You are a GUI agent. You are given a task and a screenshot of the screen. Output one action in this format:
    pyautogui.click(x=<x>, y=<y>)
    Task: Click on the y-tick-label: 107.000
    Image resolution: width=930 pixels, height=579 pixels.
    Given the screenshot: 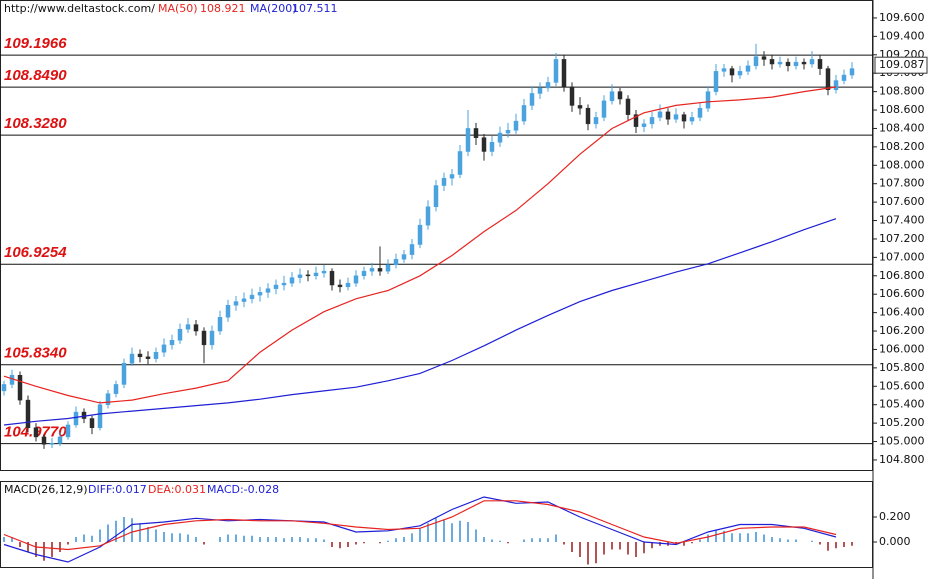 What is the action you would take?
    pyautogui.click(x=902, y=256)
    